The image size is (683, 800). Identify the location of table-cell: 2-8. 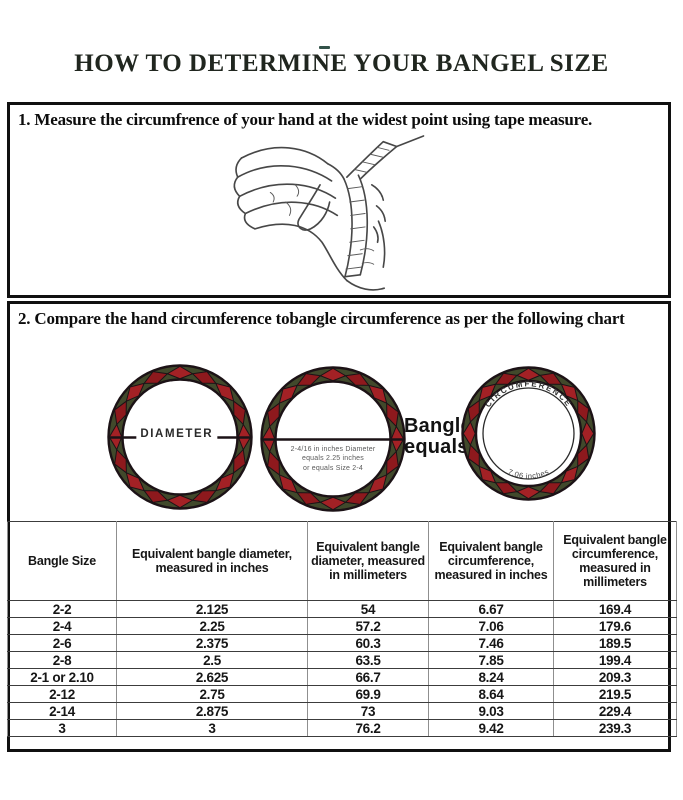
(62, 660).